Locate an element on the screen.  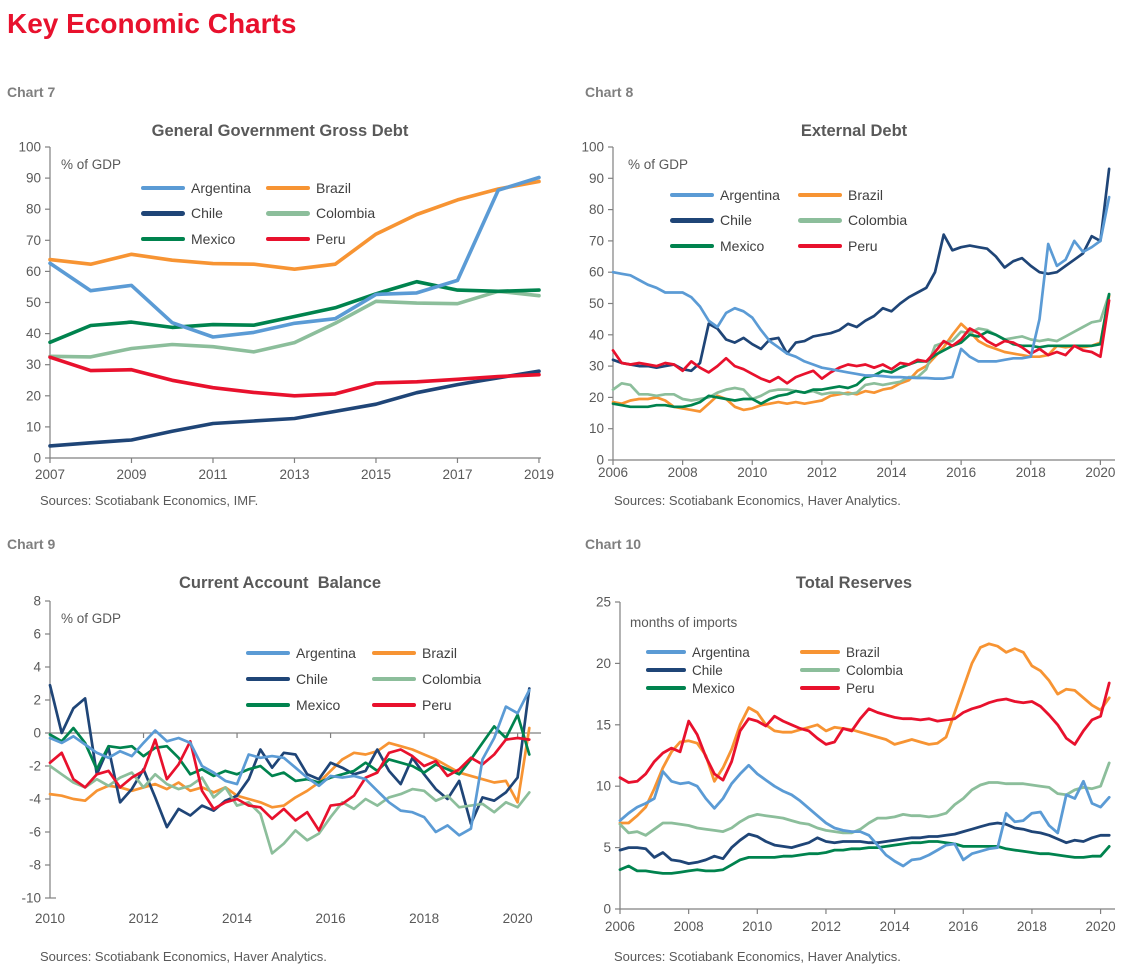
y-tick-label: 15 is located at coordinates (603, 724).